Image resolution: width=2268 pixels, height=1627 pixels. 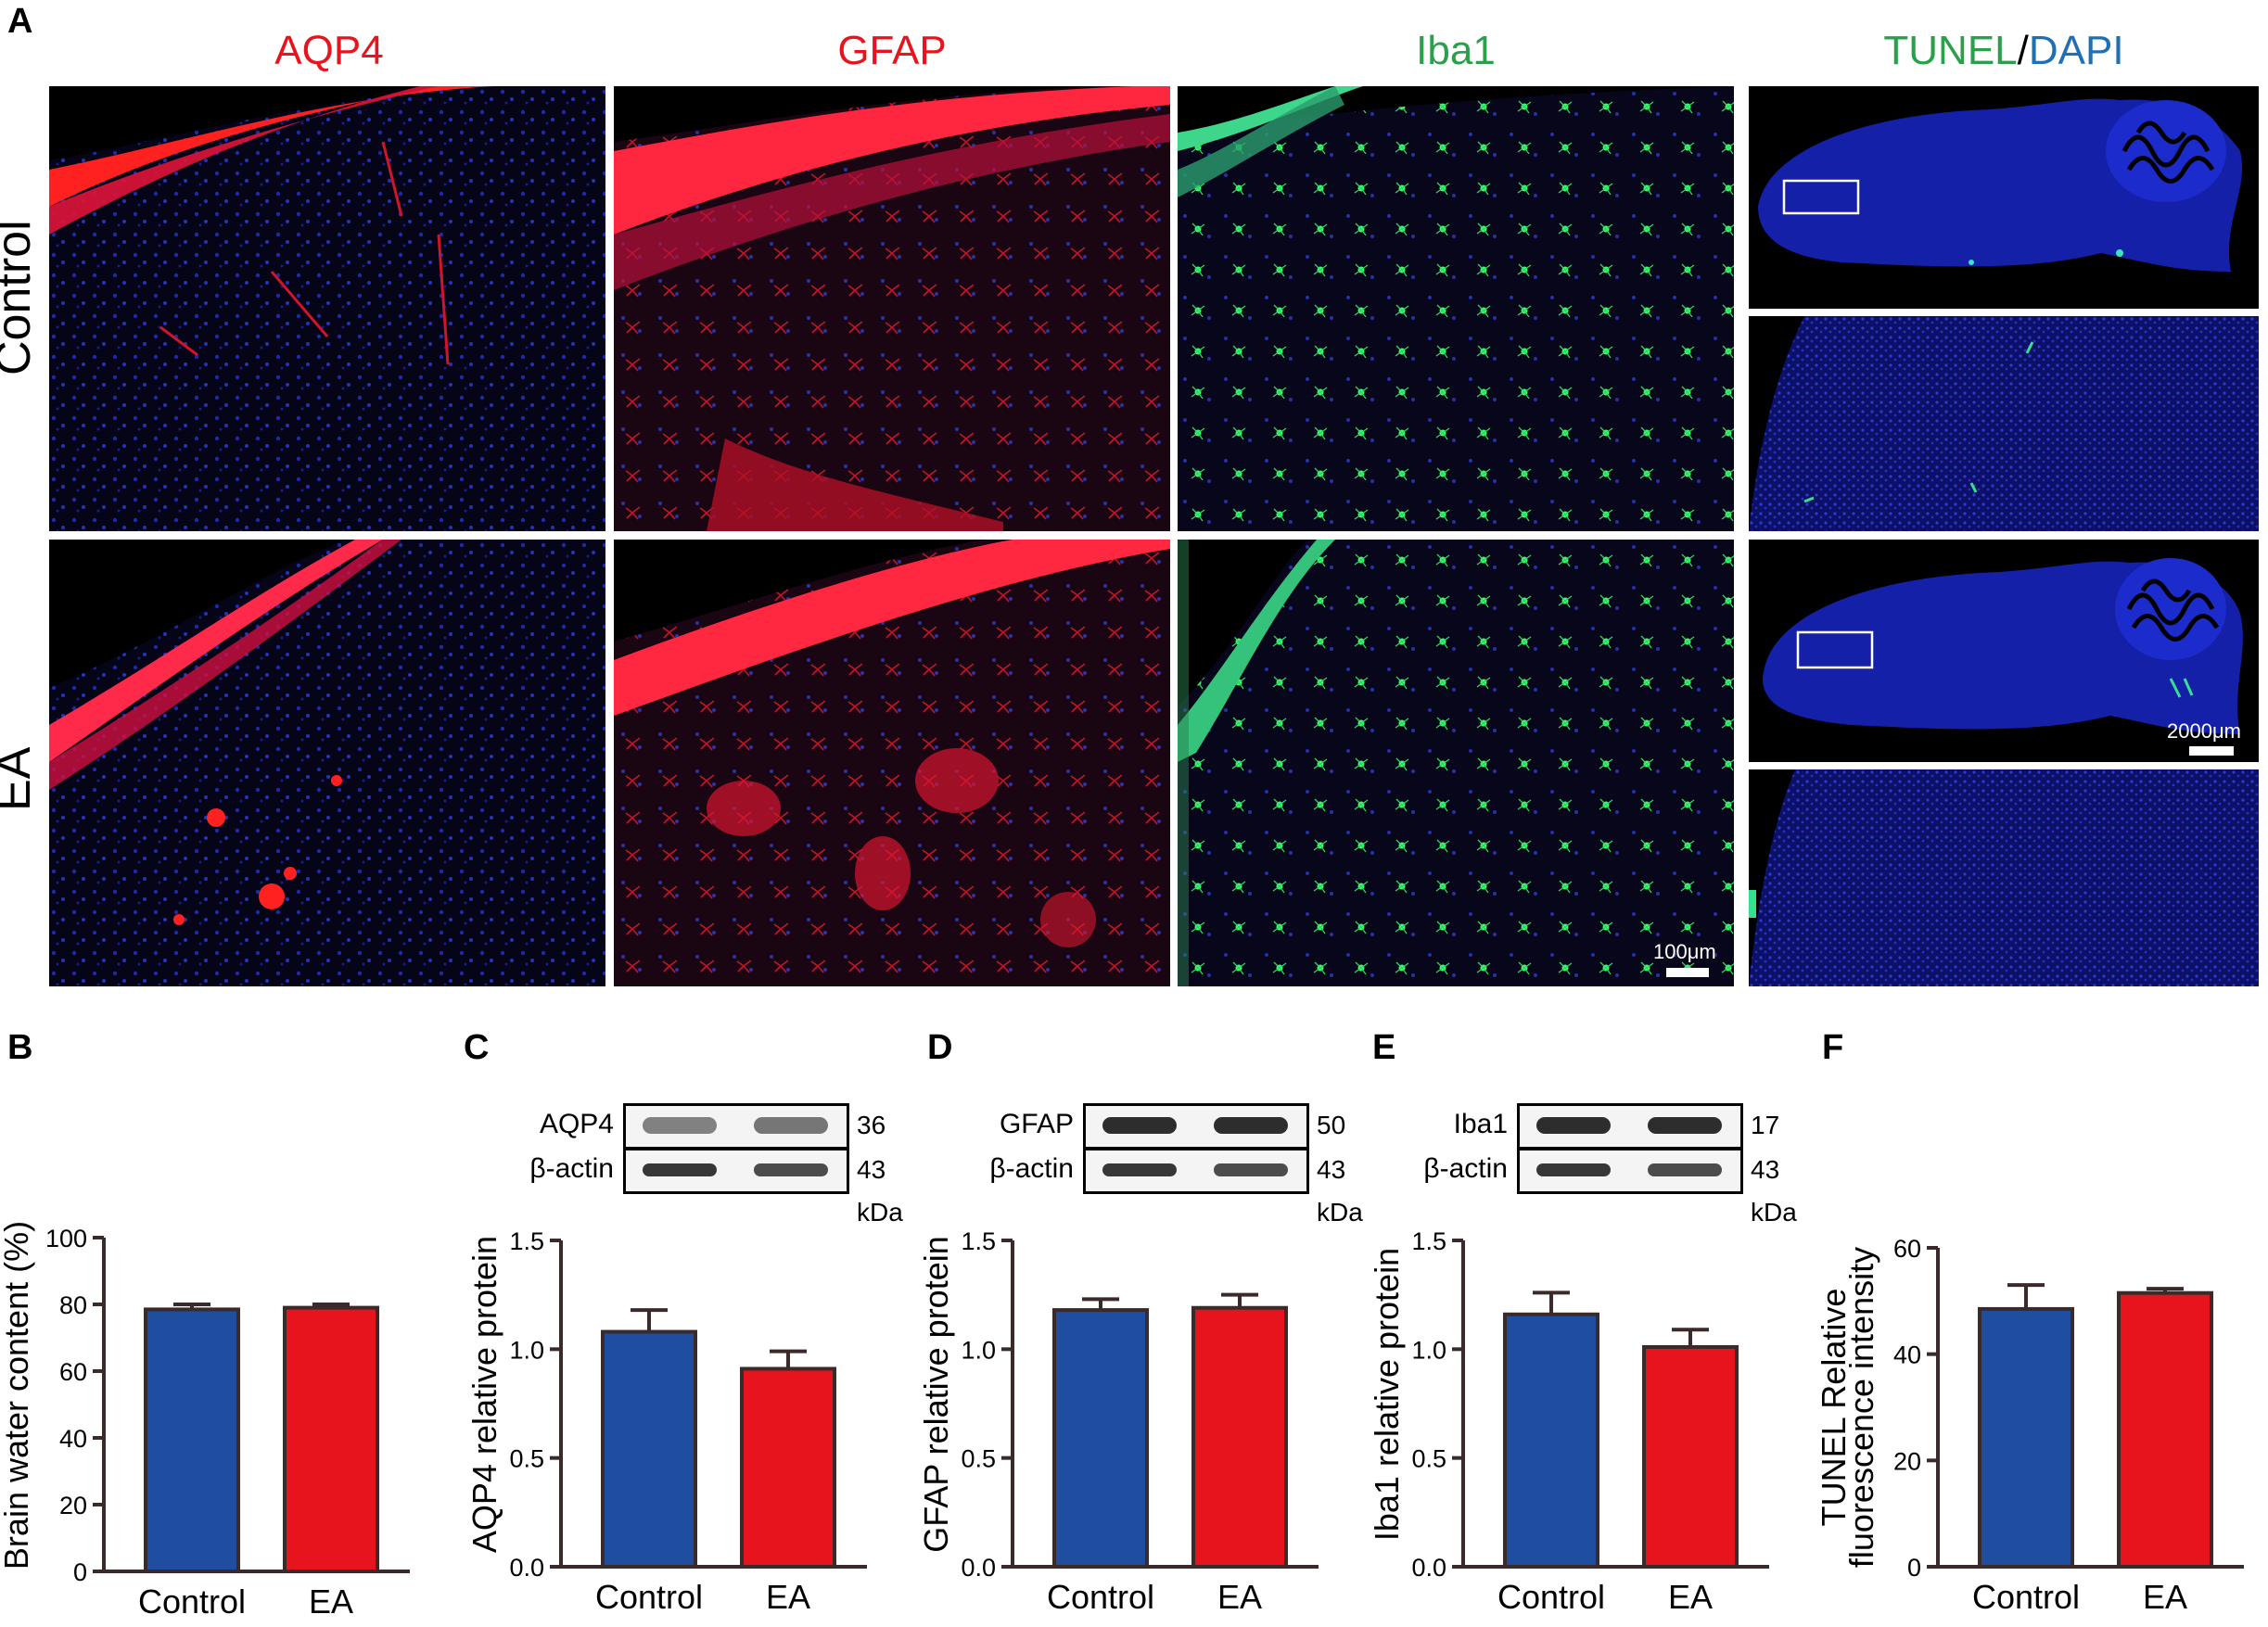 I want to click on blot-target-label: Iba1, so click(x=1480, y=1124).